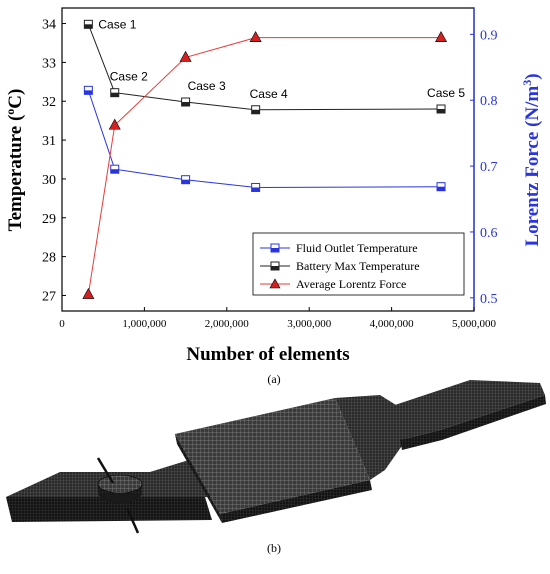  What do you see at coordinates (14, 160) in the screenshot?
I see `y-axis-title-left: Temperature (oC)` at bounding box center [14, 160].